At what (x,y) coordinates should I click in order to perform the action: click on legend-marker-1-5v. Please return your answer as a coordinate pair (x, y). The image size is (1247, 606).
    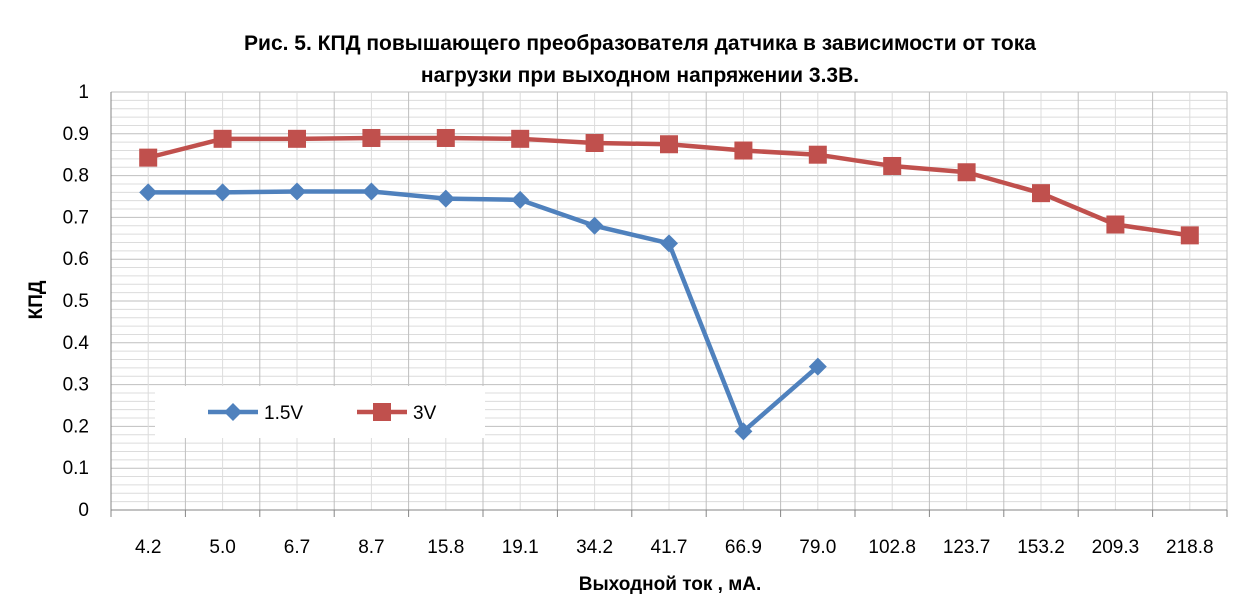
    Looking at the image, I should click on (233, 412).